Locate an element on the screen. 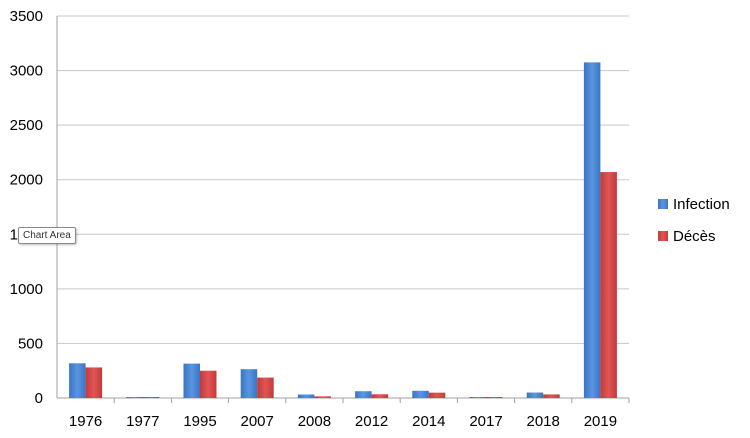 Image resolution: width=750 pixels, height=438 pixels. legend-label-infection: Infection is located at coordinates (701, 204).